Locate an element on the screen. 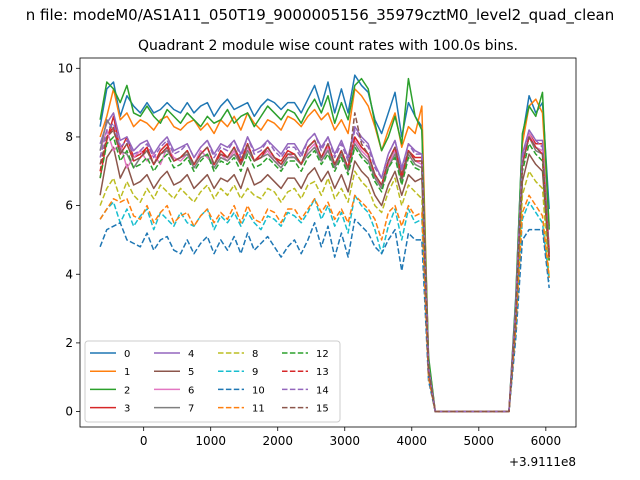 This screenshot has width=640, height=480. y-tick-label: 0 is located at coordinates (69, 412).